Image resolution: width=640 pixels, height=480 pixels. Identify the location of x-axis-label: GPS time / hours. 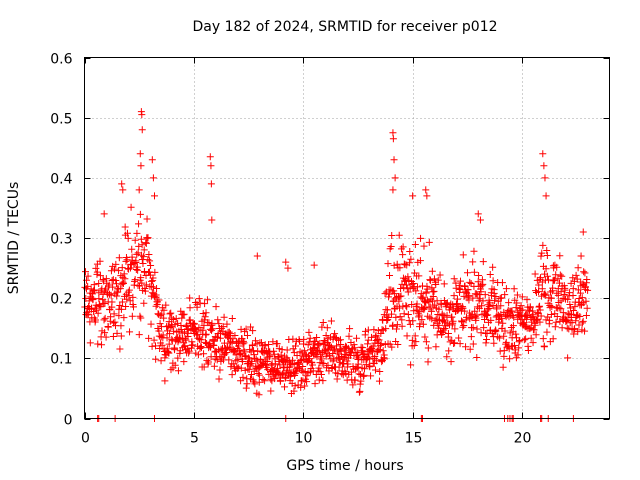
(344, 466).